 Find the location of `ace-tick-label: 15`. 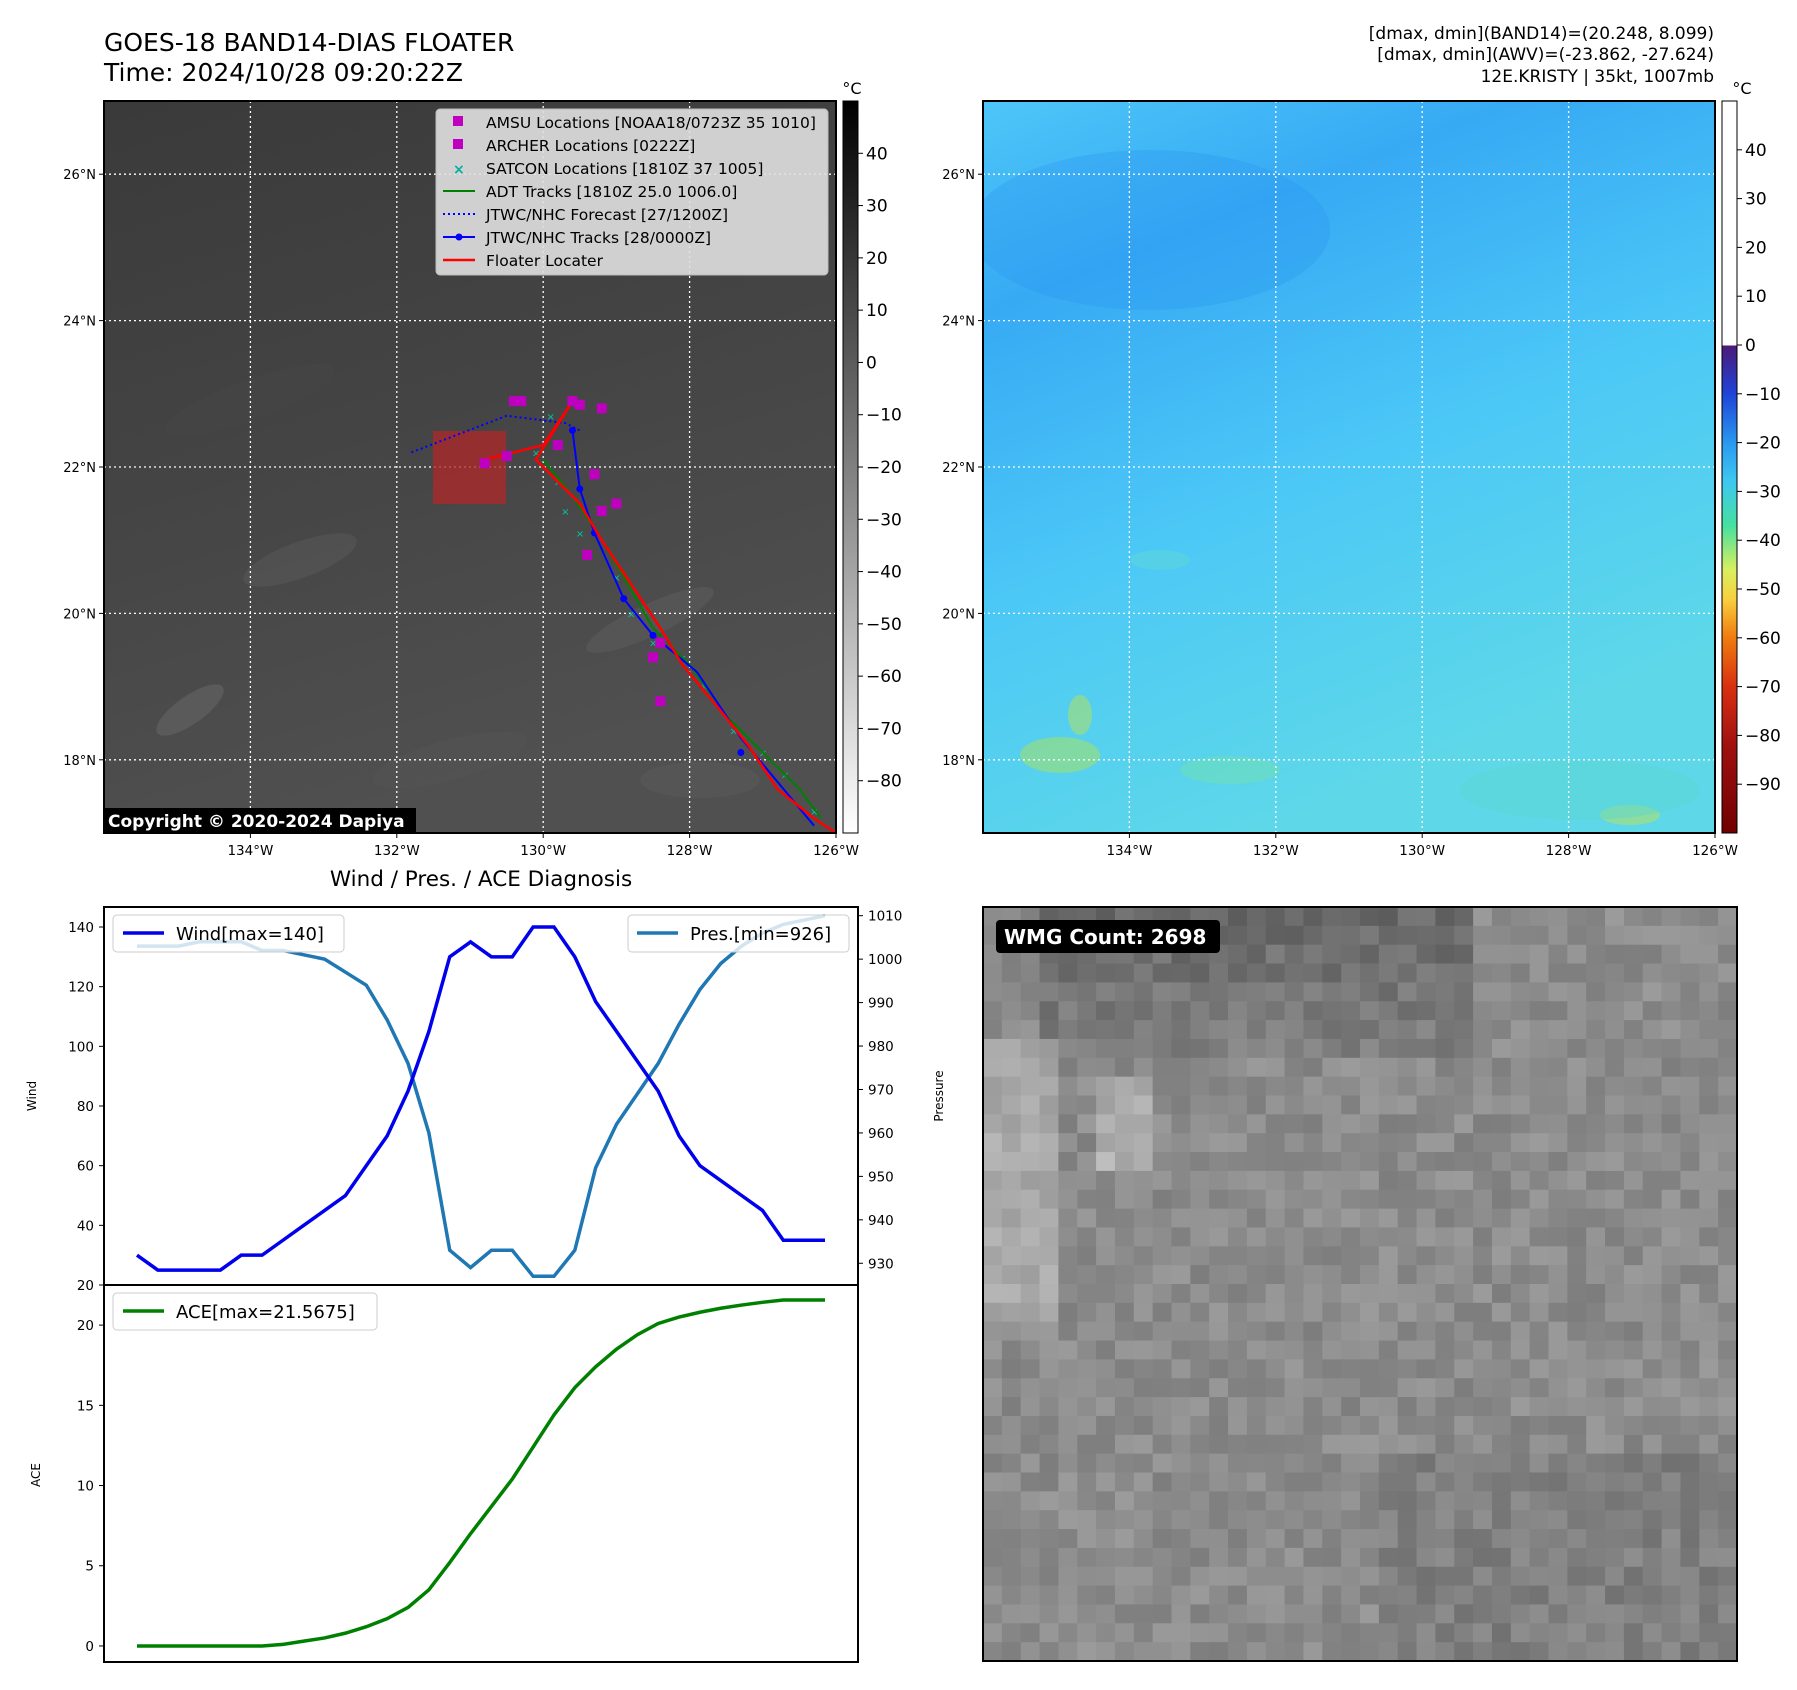

ace-tick-label: 15 is located at coordinates (85, 1406).